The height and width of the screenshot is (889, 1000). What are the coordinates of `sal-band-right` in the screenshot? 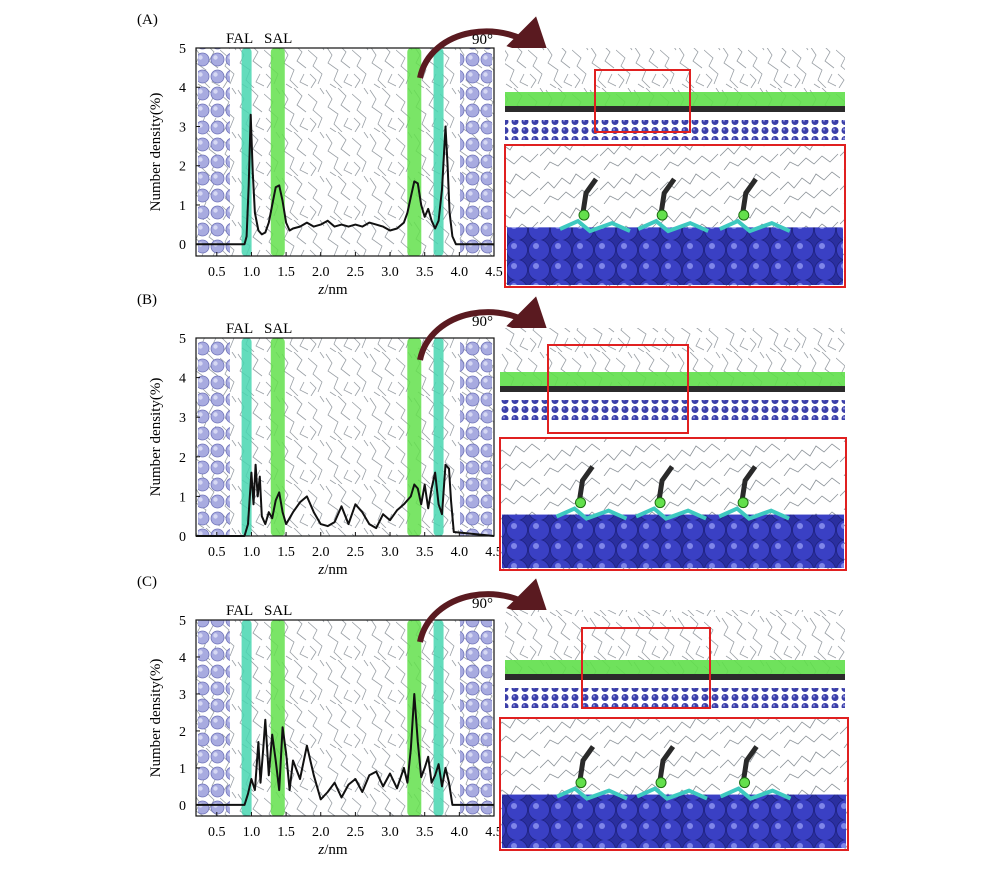 It's located at (414, 437).